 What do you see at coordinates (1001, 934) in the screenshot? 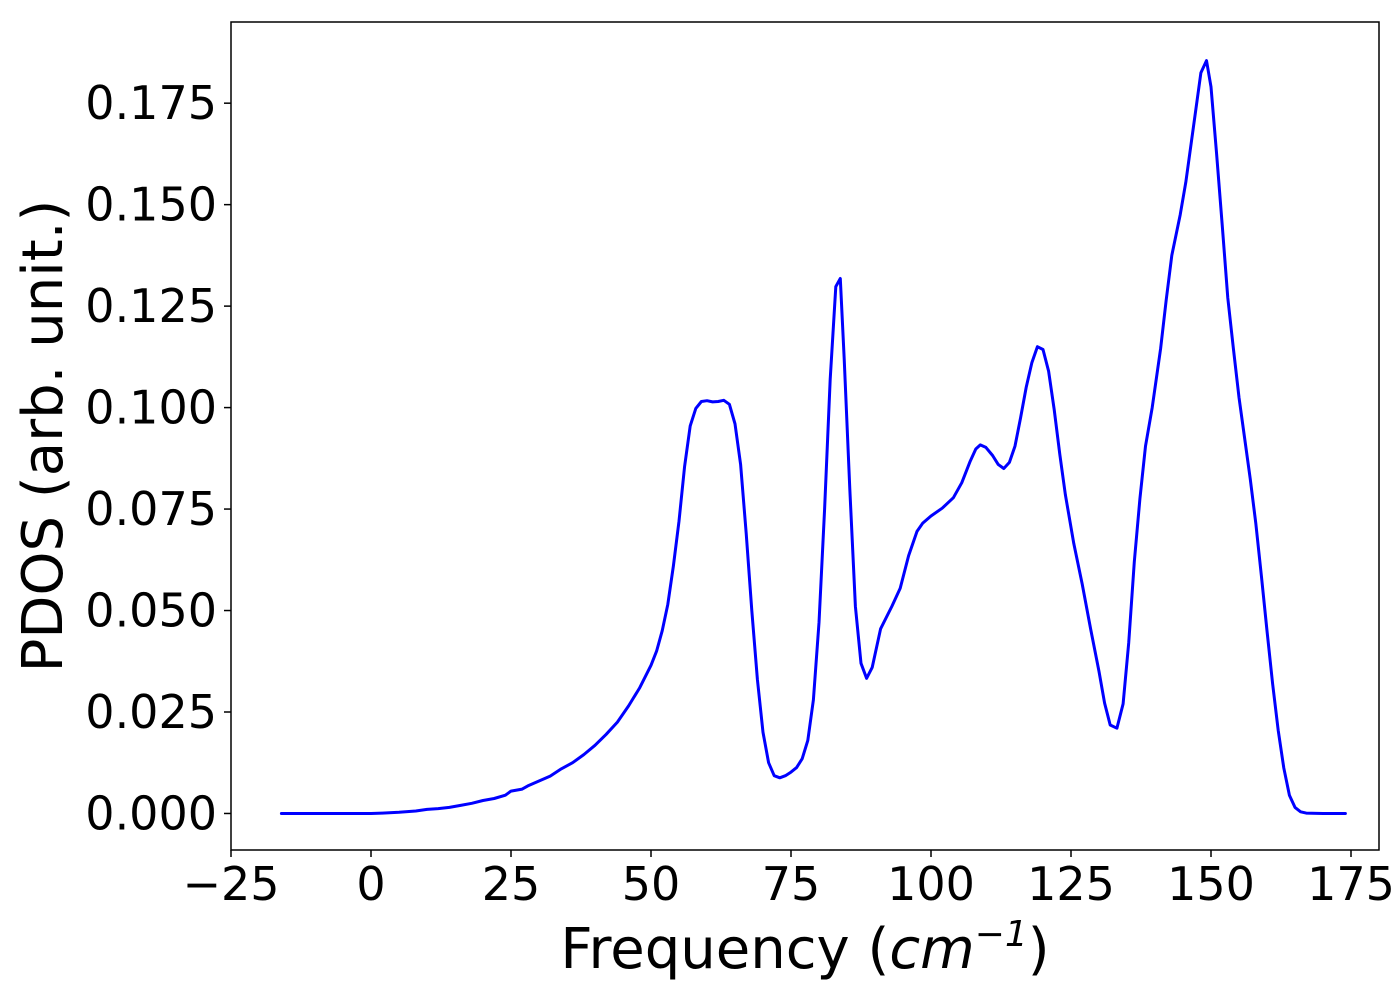
I see `x-axis-label-unit-exponent: −1` at bounding box center [1001, 934].